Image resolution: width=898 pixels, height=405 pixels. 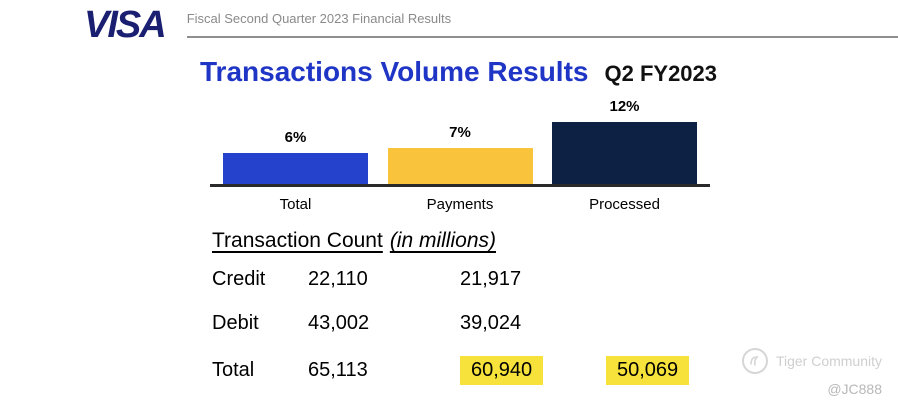 I want to click on bar-payments, so click(x=460, y=166).